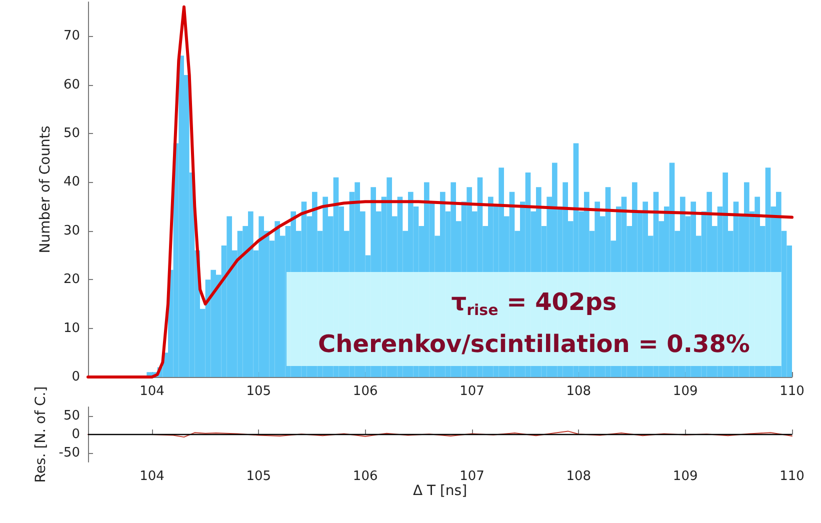 The image size is (821, 523). I want to click on y-tick-label: 30, so click(71, 230).